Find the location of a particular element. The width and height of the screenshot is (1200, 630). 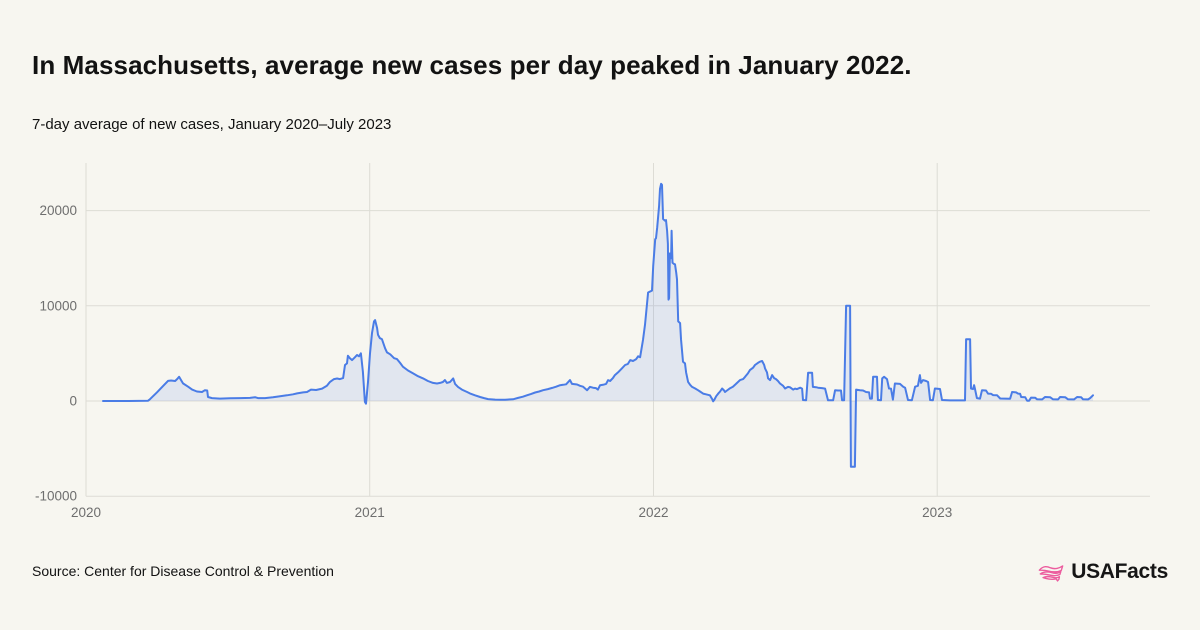

y-tick-label: 0 is located at coordinates (73, 401).